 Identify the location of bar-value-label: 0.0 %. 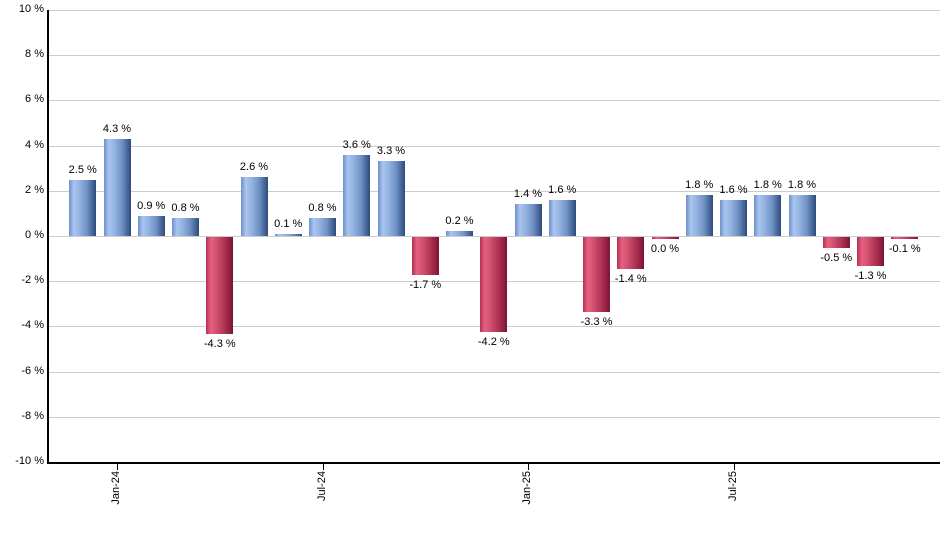
(665, 249).